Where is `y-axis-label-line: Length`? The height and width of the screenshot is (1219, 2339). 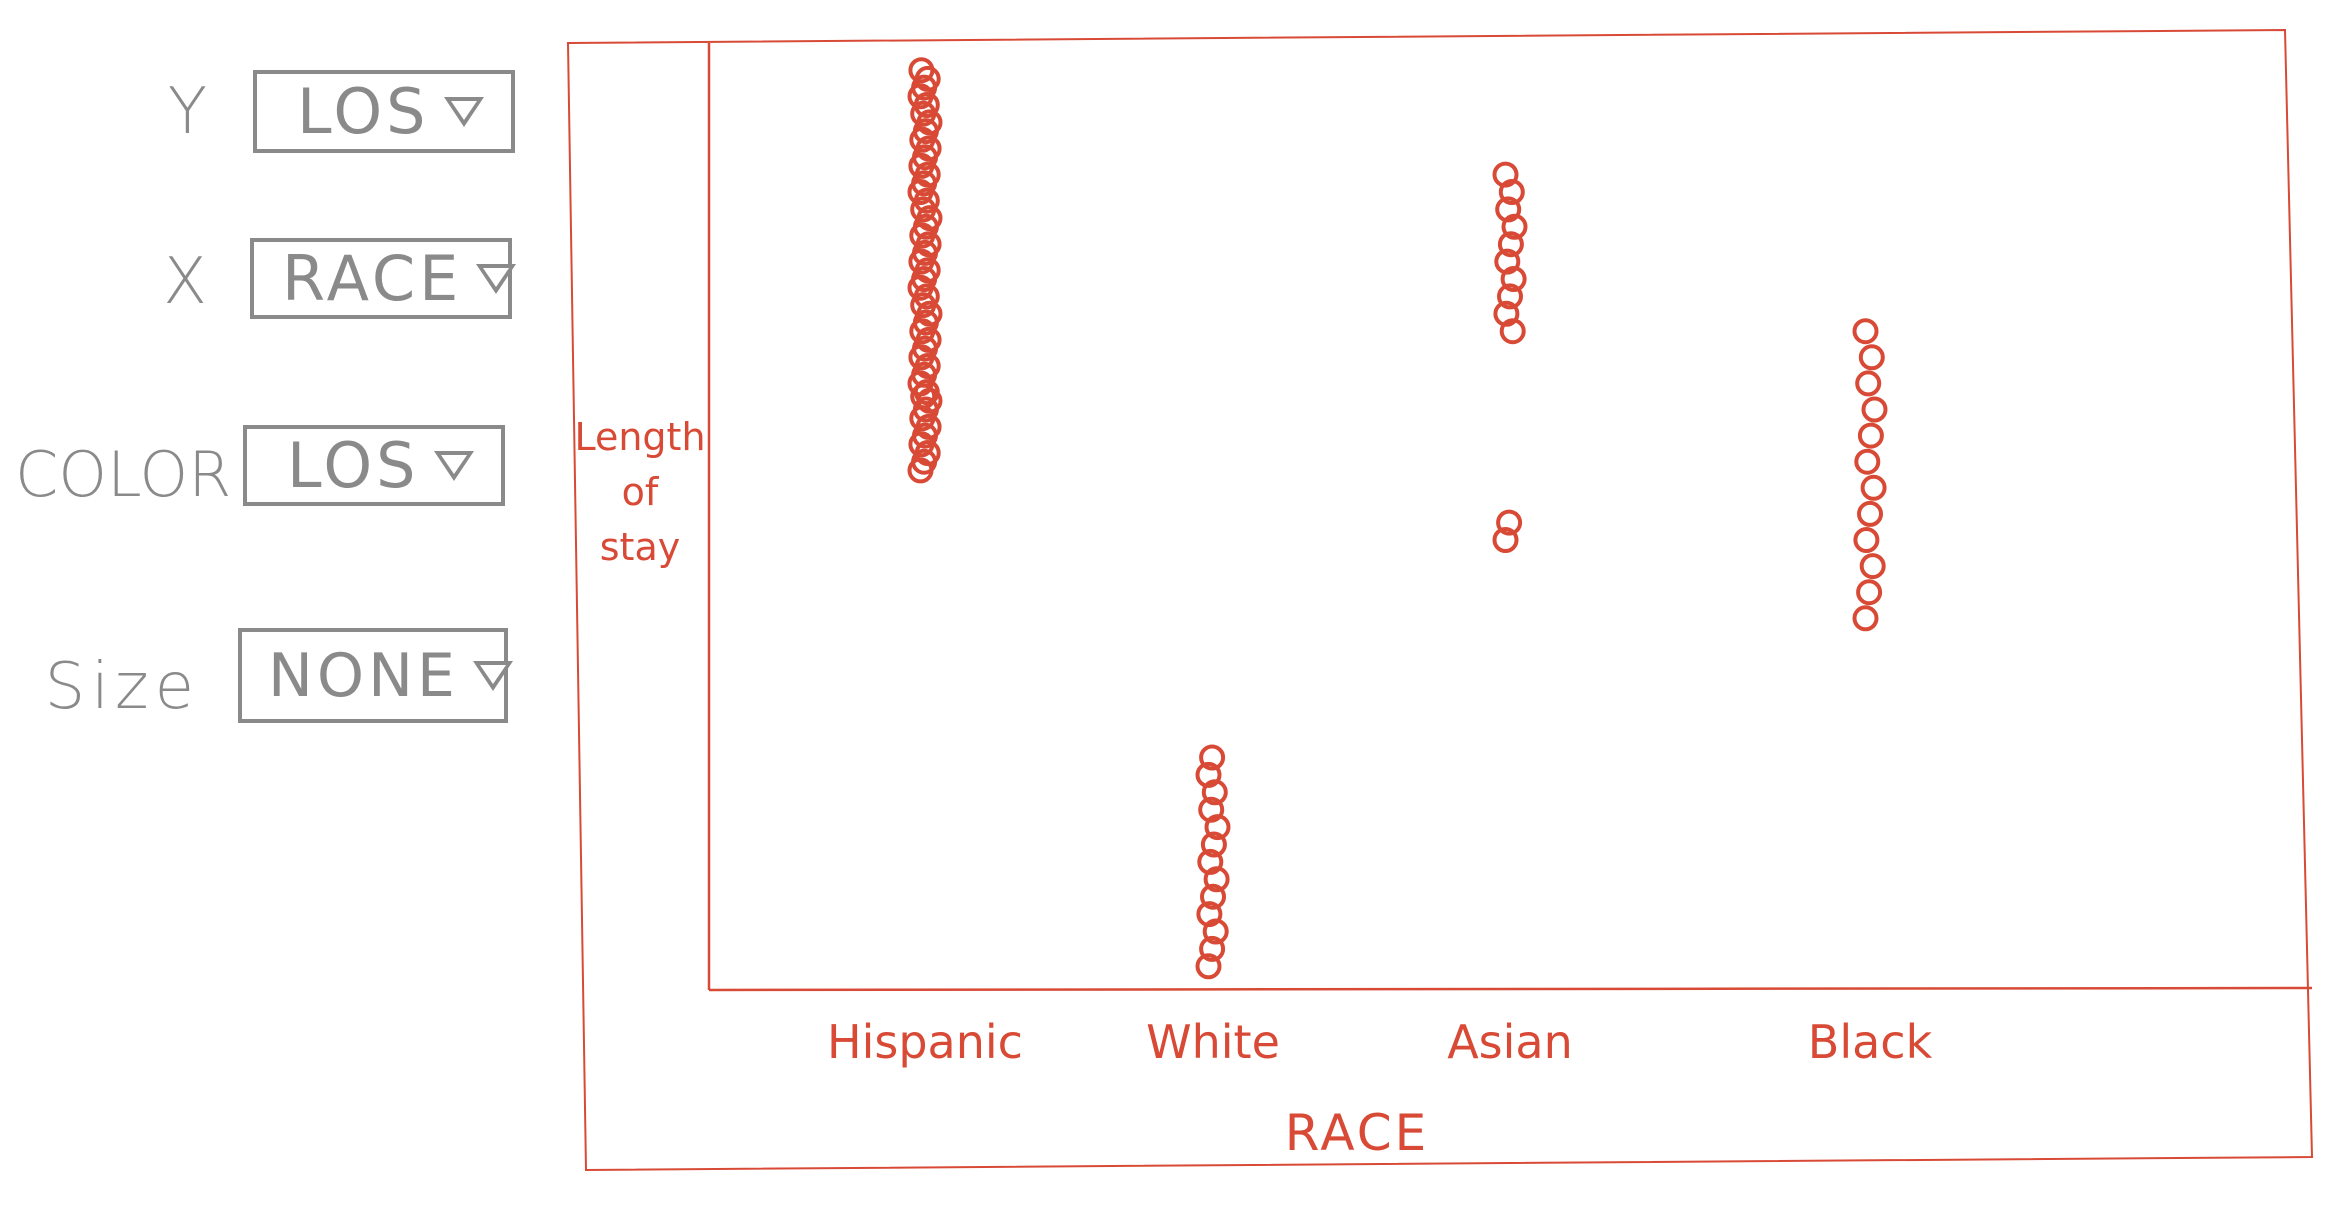
y-axis-label-line: Length is located at coordinates (639, 437).